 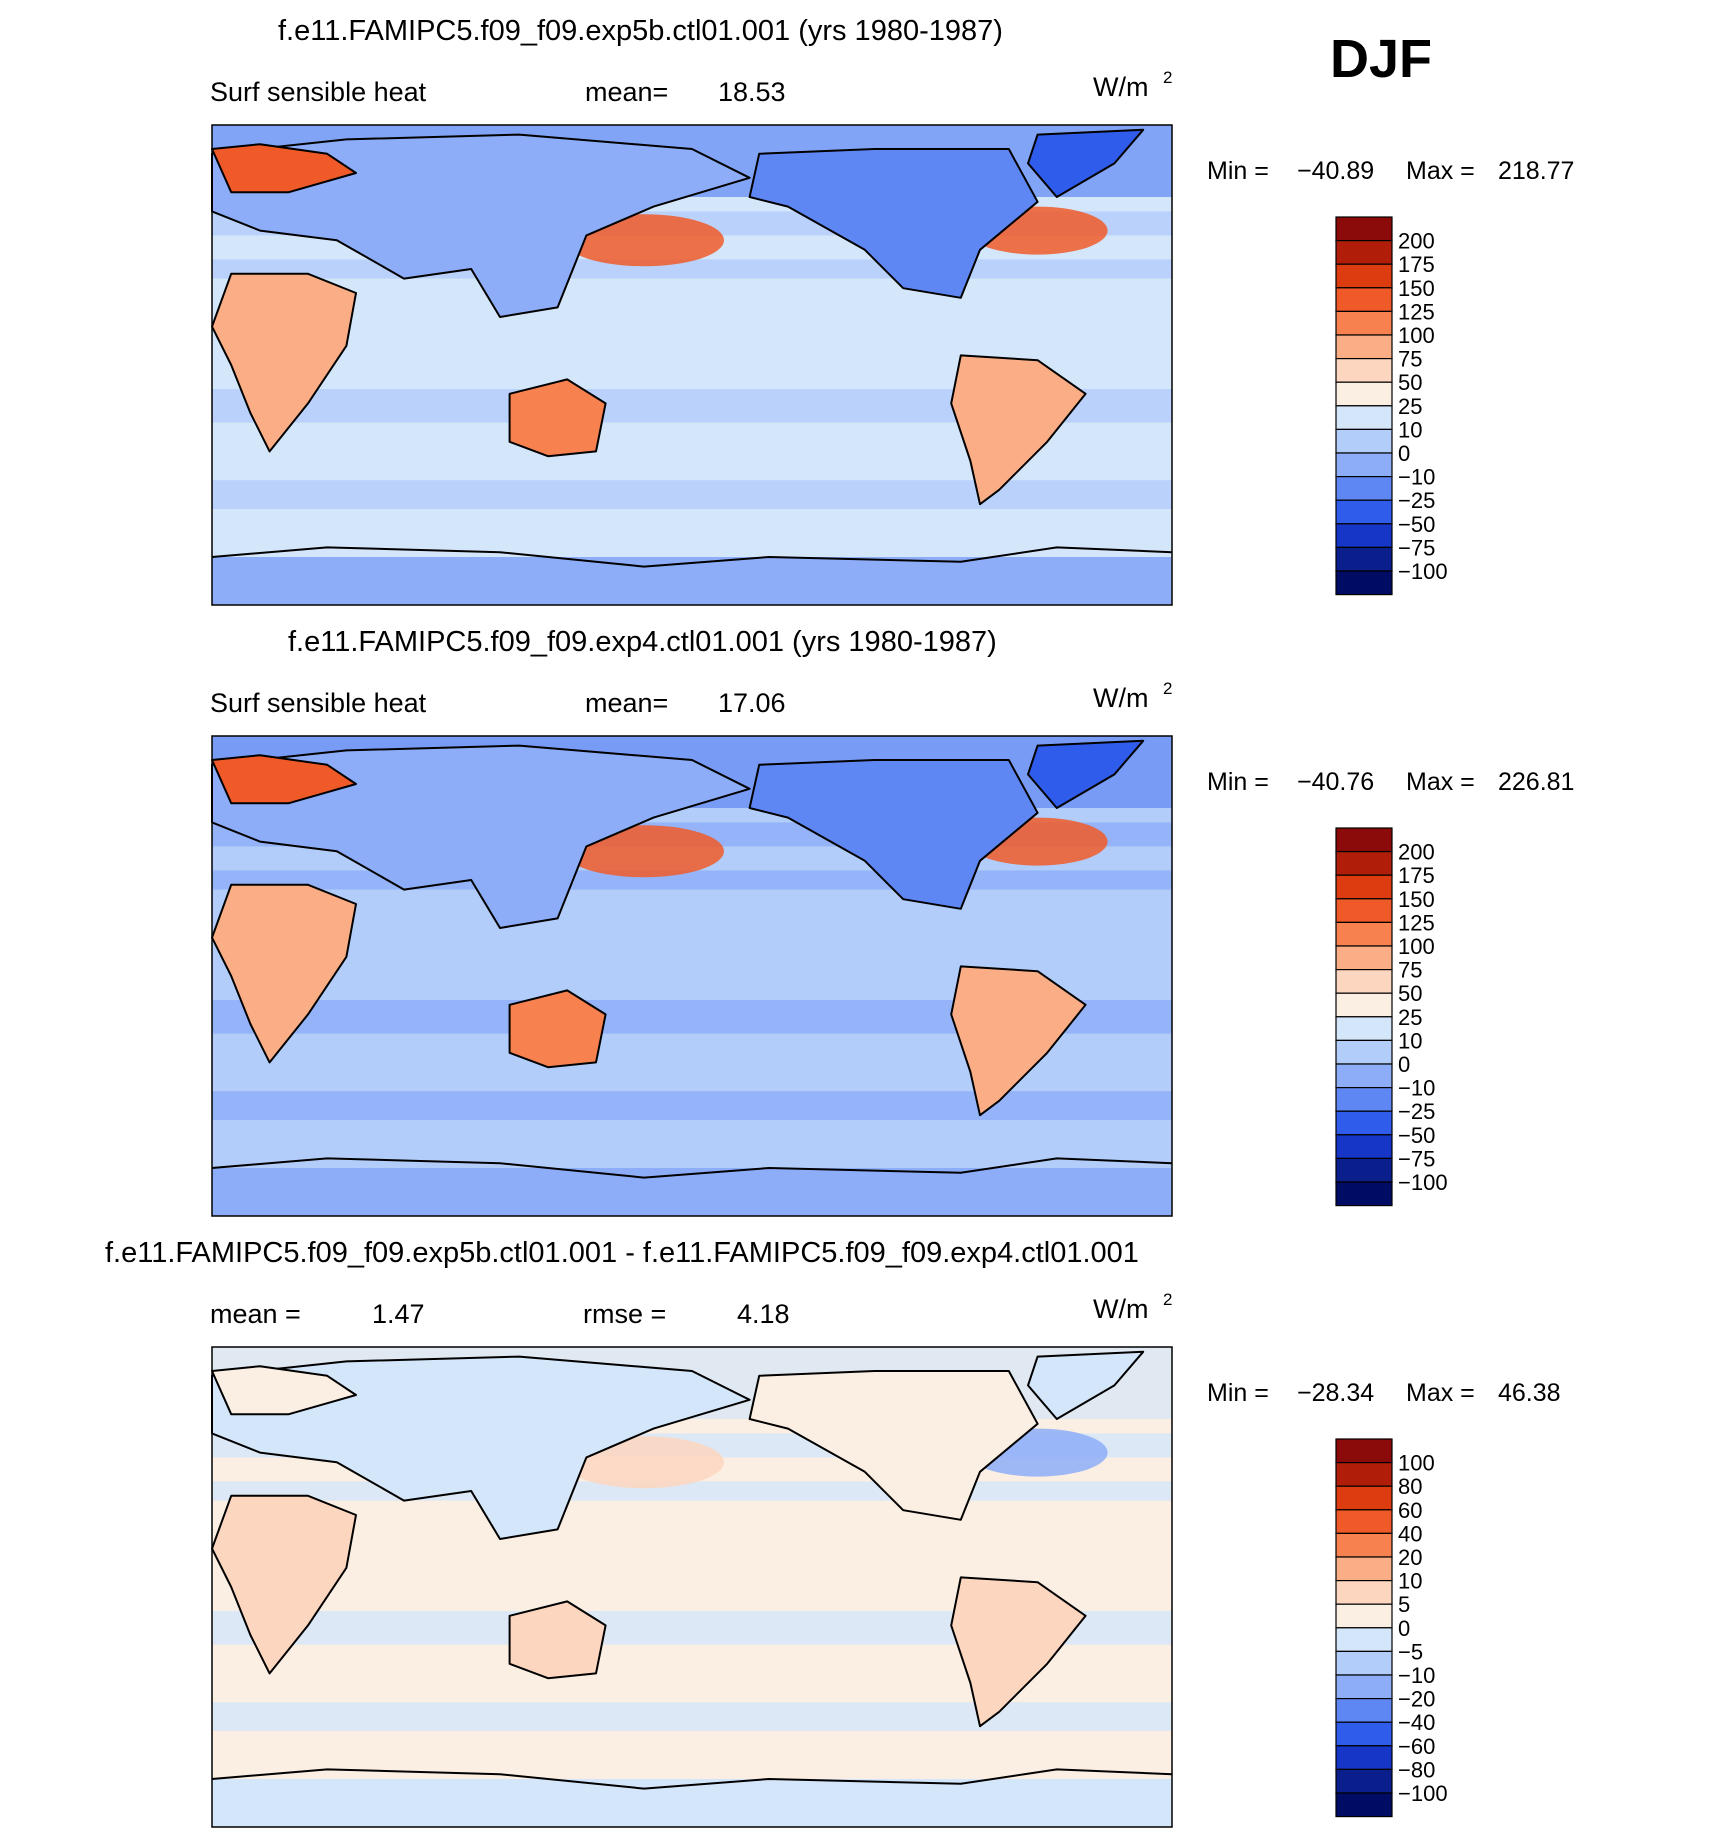 I want to click on colorbar-tick-label: 5, so click(x=1404, y=1604).